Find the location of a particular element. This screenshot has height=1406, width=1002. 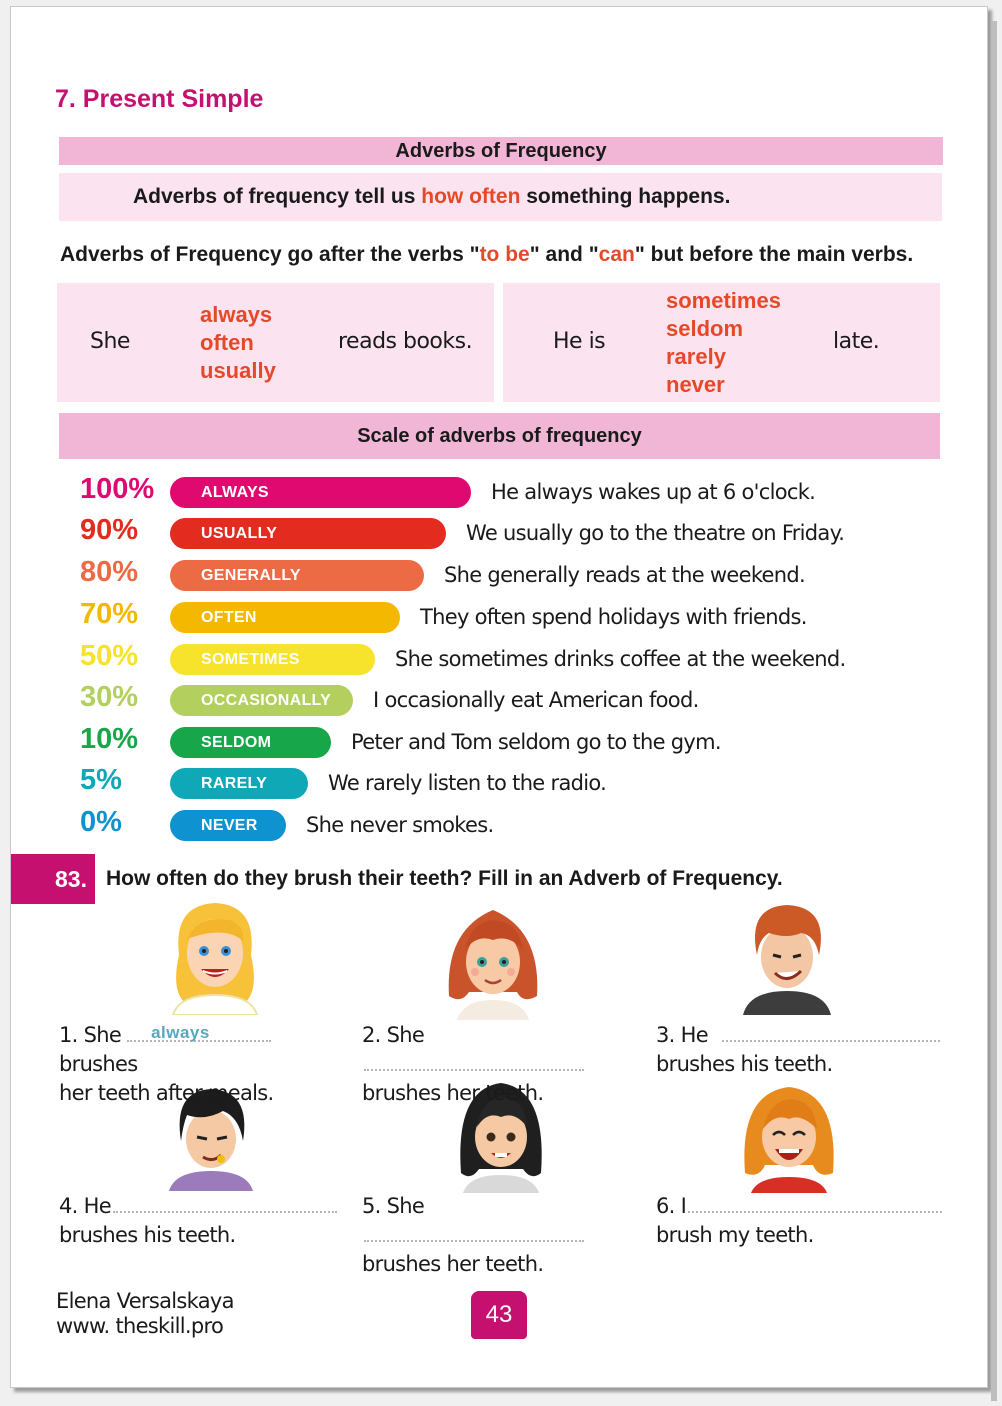

exercise-item-4: 4. He brushes his teeth. is located at coordinates (204, 1221).